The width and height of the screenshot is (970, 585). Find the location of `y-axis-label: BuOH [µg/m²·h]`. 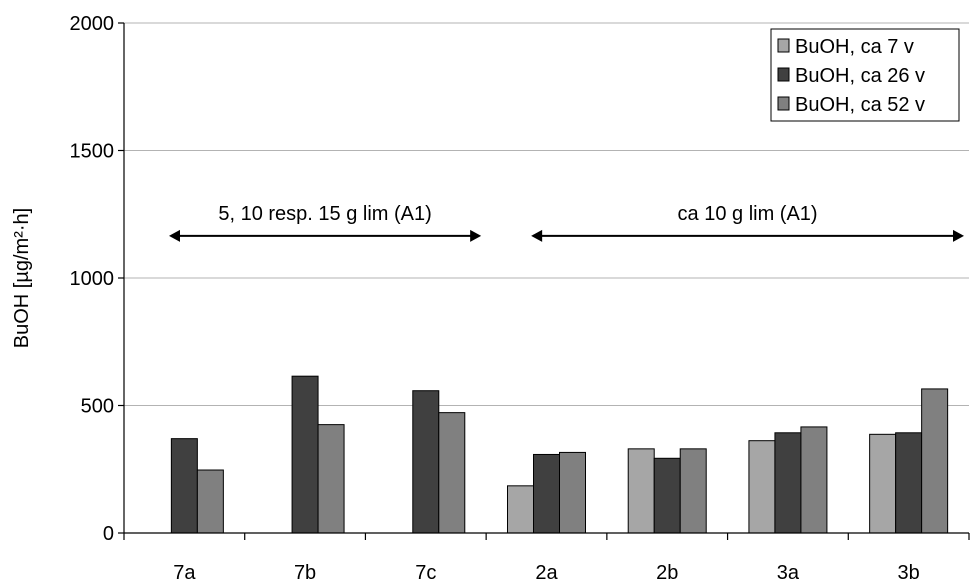

y-axis-label: BuOH [µg/m²·h] is located at coordinates (22, 278).